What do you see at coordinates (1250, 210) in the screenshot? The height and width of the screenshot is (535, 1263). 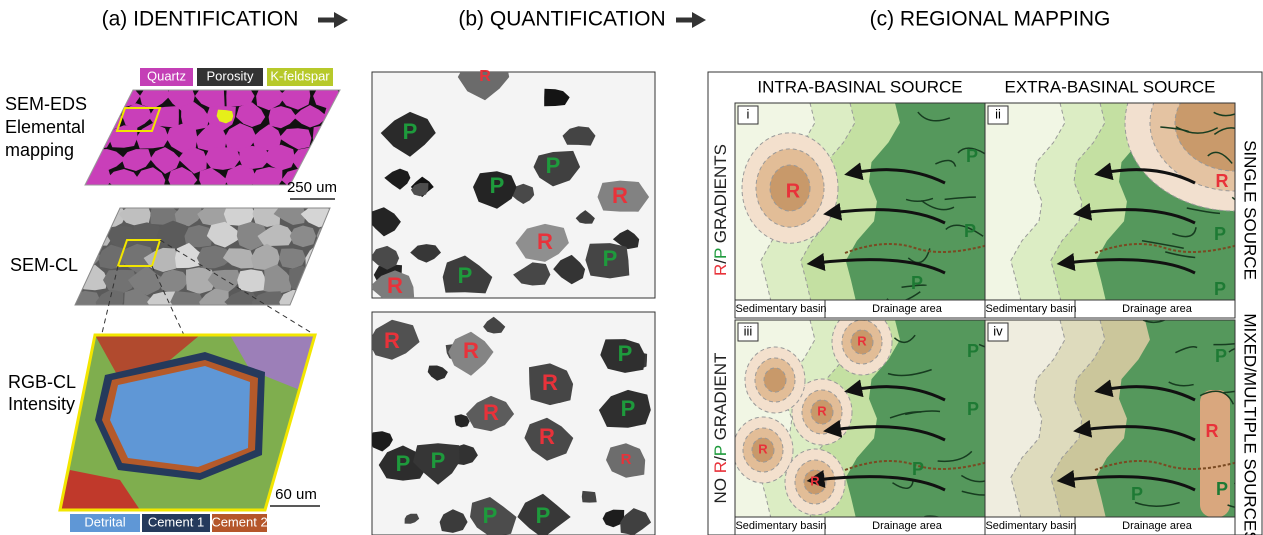 I see `row-label: SINGLE SOURCE` at bounding box center [1250, 210].